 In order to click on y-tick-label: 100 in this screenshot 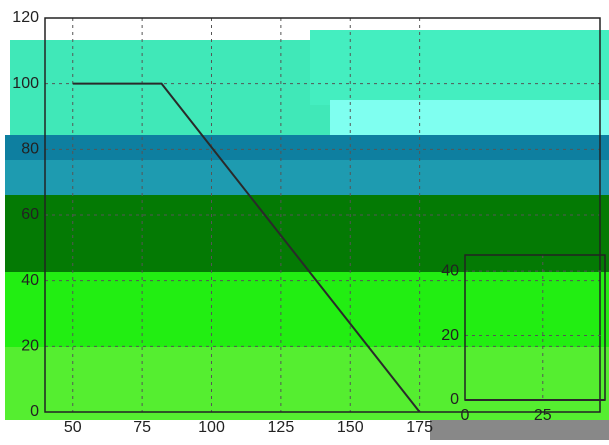, I will do `click(25, 83)`.